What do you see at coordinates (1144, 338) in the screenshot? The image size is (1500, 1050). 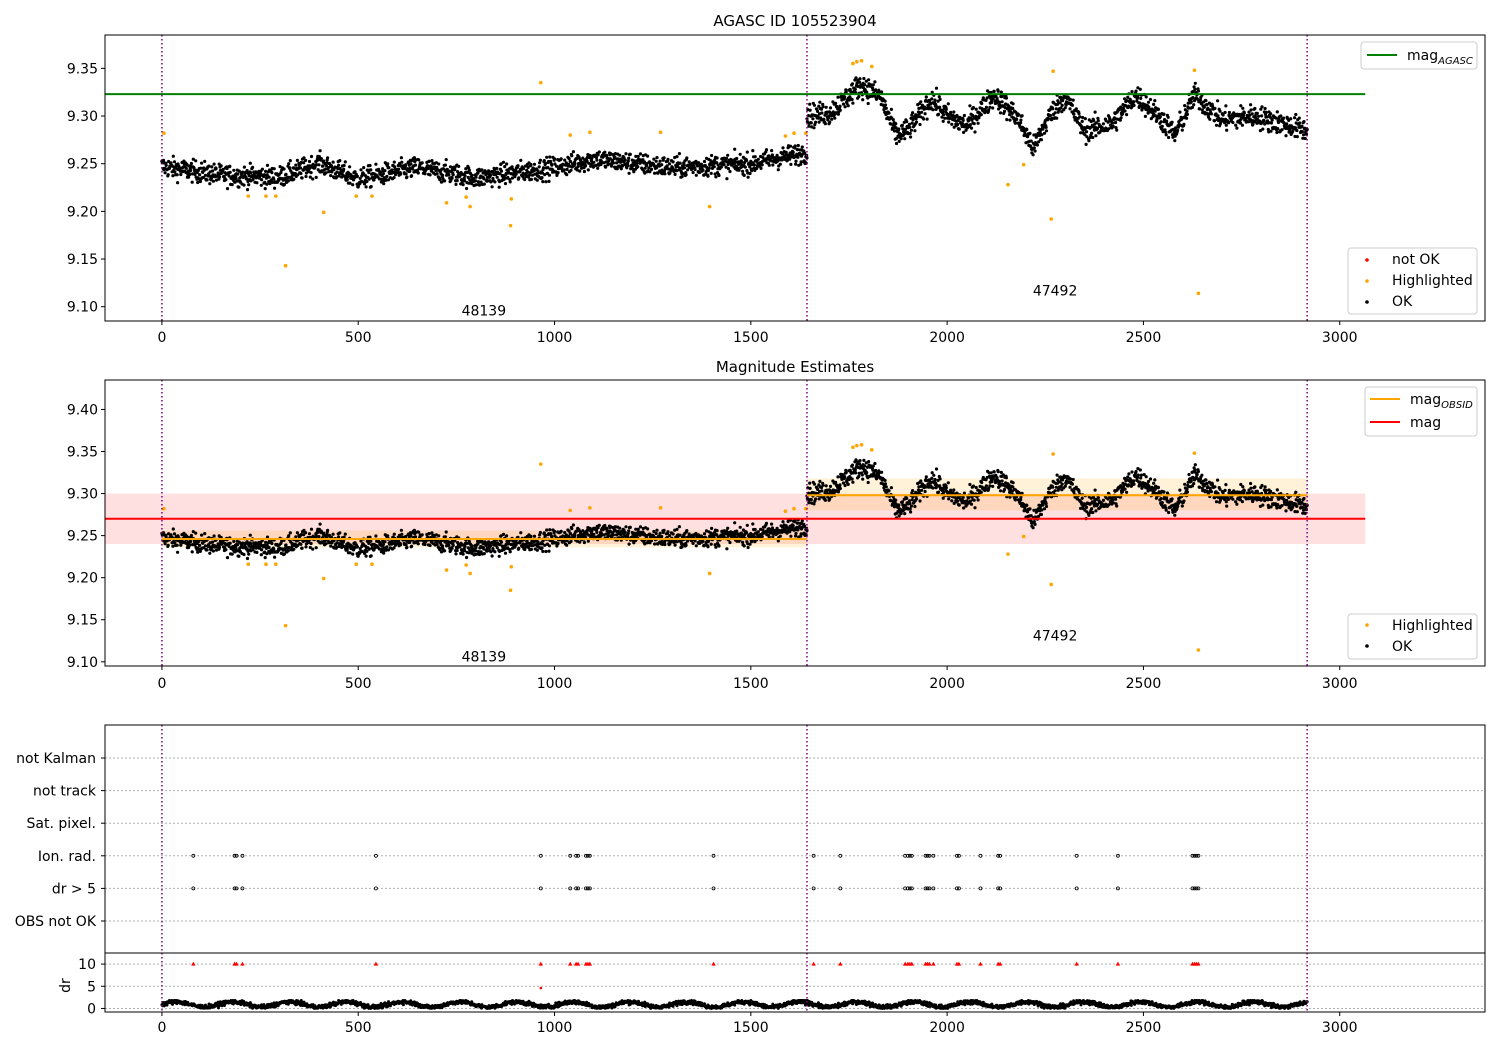 I see `x-tick-label: 2500` at bounding box center [1144, 338].